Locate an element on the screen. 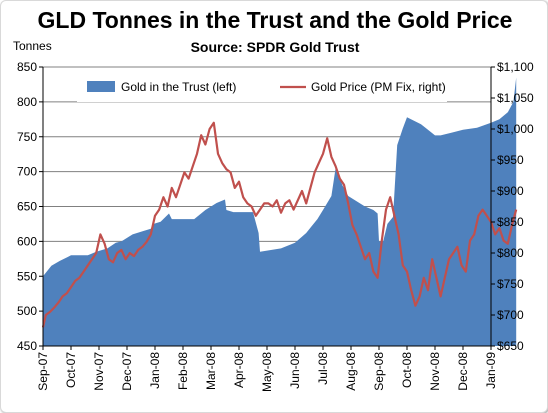 The height and width of the screenshot is (413, 548). legend-box is located at coordinates (262, 87).